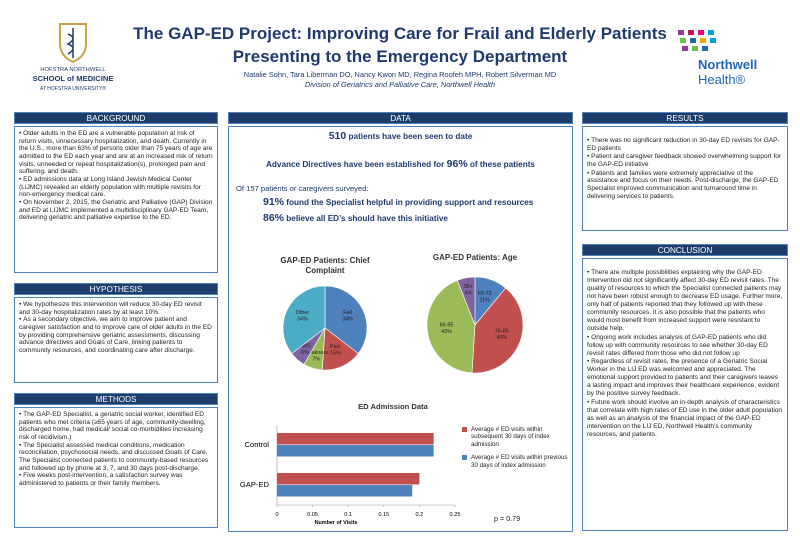 The width and height of the screenshot is (800, 544). I want to click on slice-label: Fall 34%, so click(347, 316).